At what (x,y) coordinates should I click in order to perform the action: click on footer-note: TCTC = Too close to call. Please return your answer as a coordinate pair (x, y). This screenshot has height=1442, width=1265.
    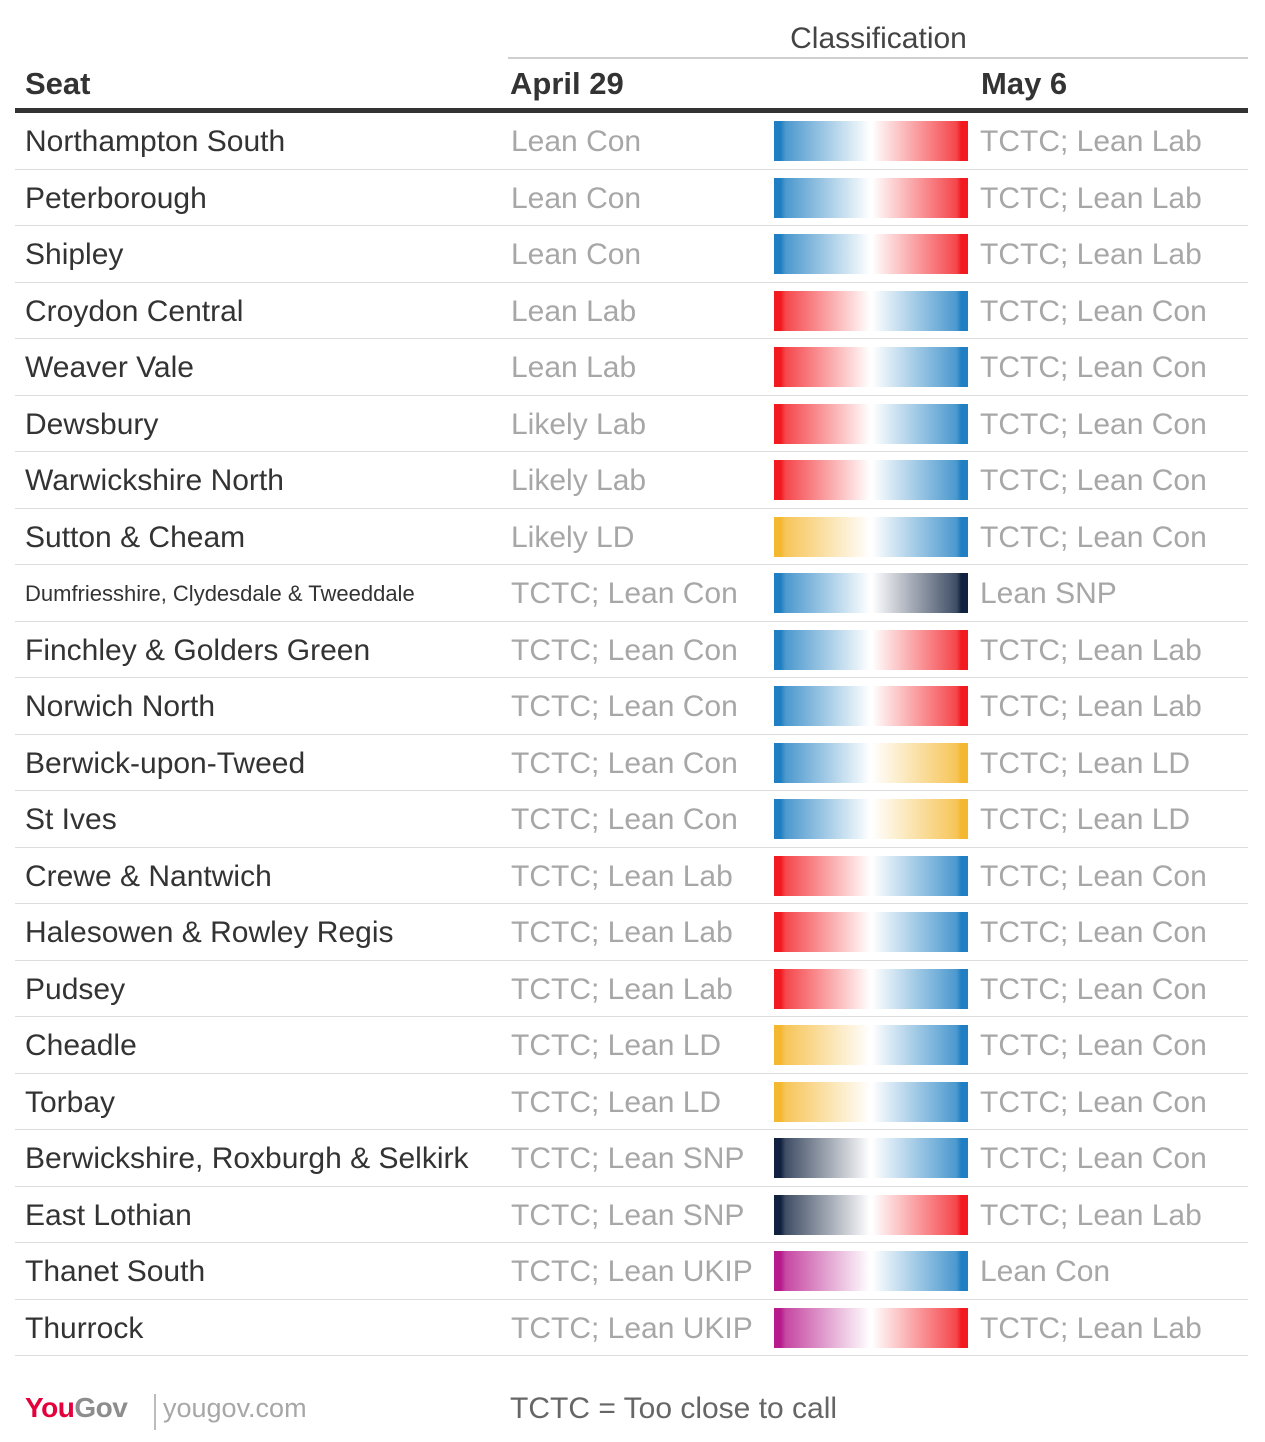
    Looking at the image, I should click on (674, 1408).